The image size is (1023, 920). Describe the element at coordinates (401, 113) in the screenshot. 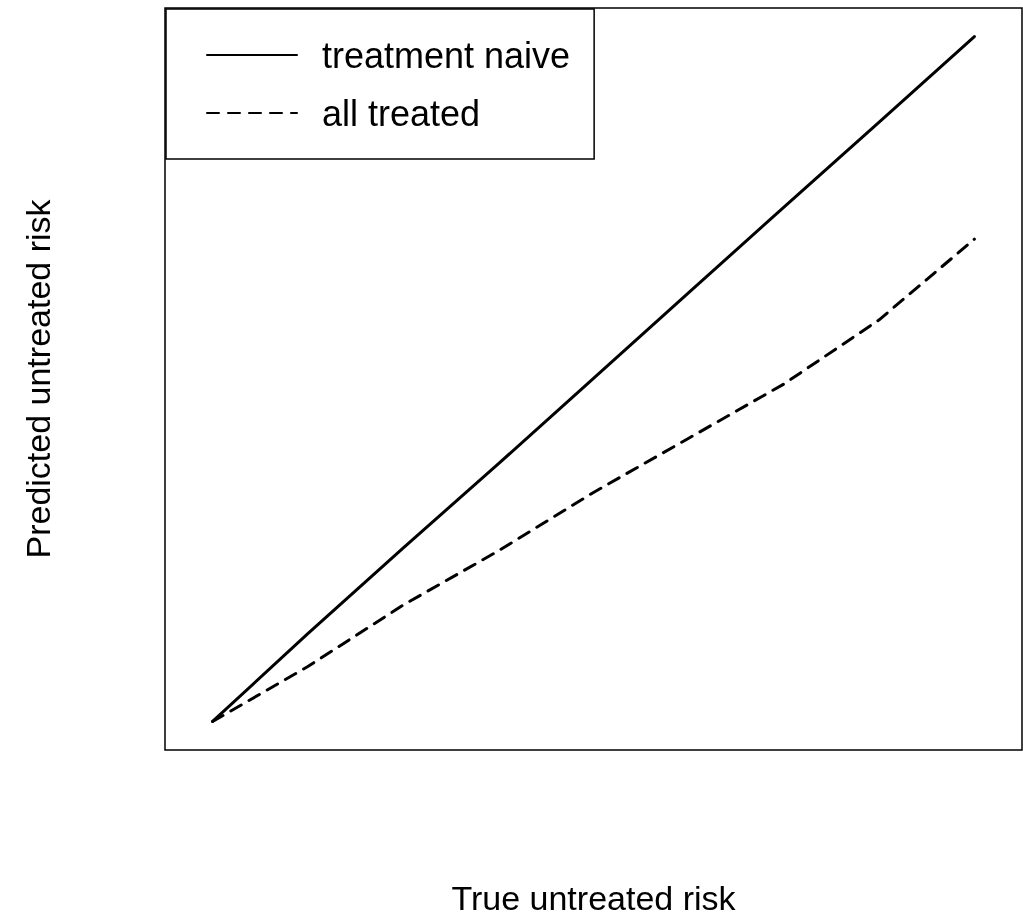

I see `legend-label: all treated` at that location.